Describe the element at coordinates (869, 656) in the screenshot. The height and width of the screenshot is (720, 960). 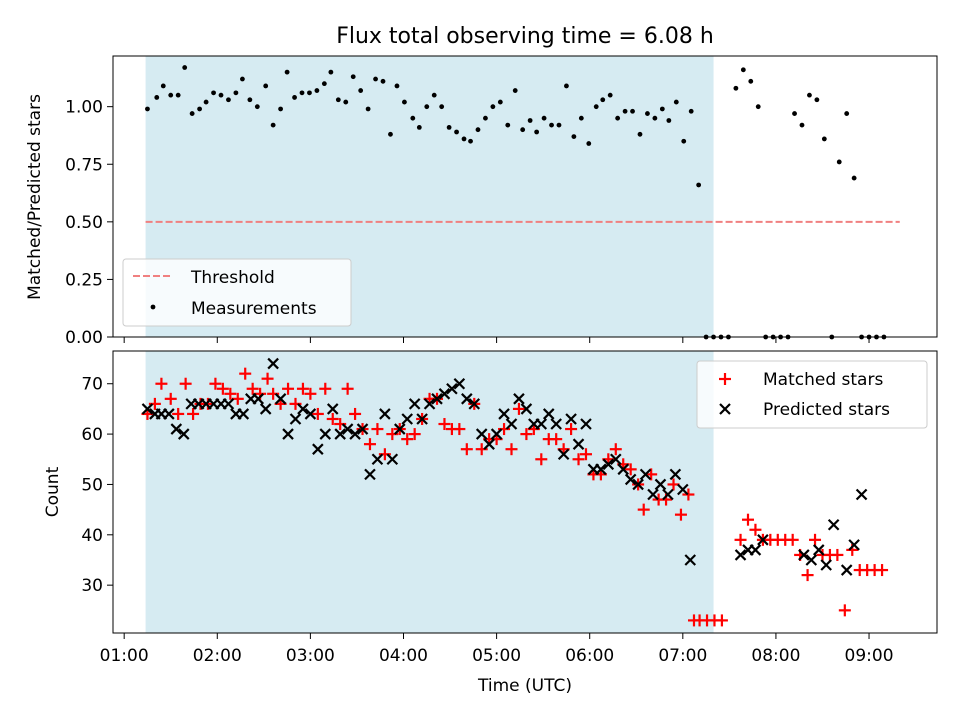
I see `x-tick-label: 09:00` at that location.